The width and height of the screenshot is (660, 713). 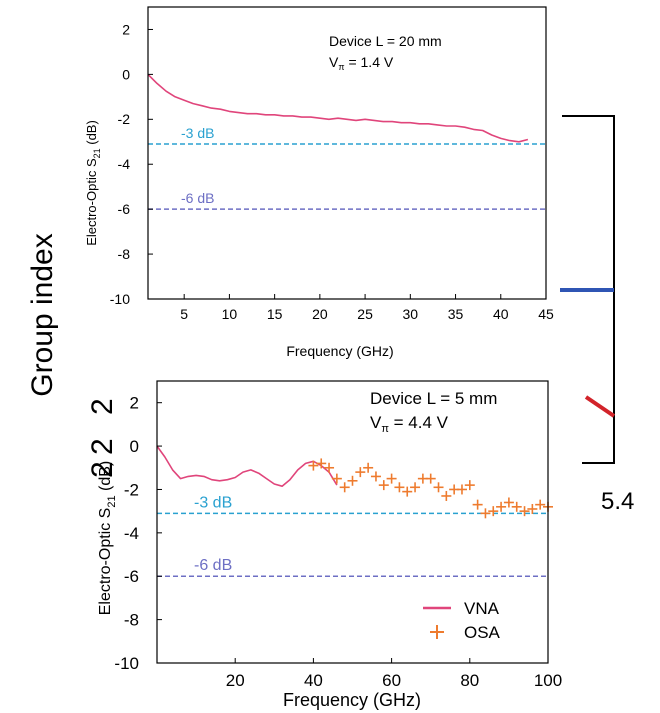 I want to click on top-chart-xtick-label: 10, so click(x=230, y=314).